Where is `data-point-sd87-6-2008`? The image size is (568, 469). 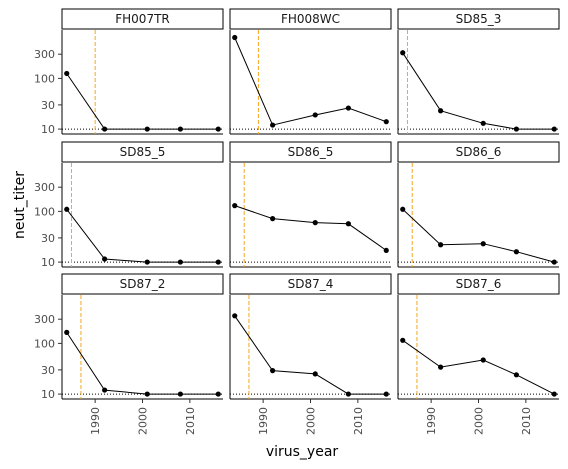 data-point-sd87-6-2008 is located at coordinates (516, 375).